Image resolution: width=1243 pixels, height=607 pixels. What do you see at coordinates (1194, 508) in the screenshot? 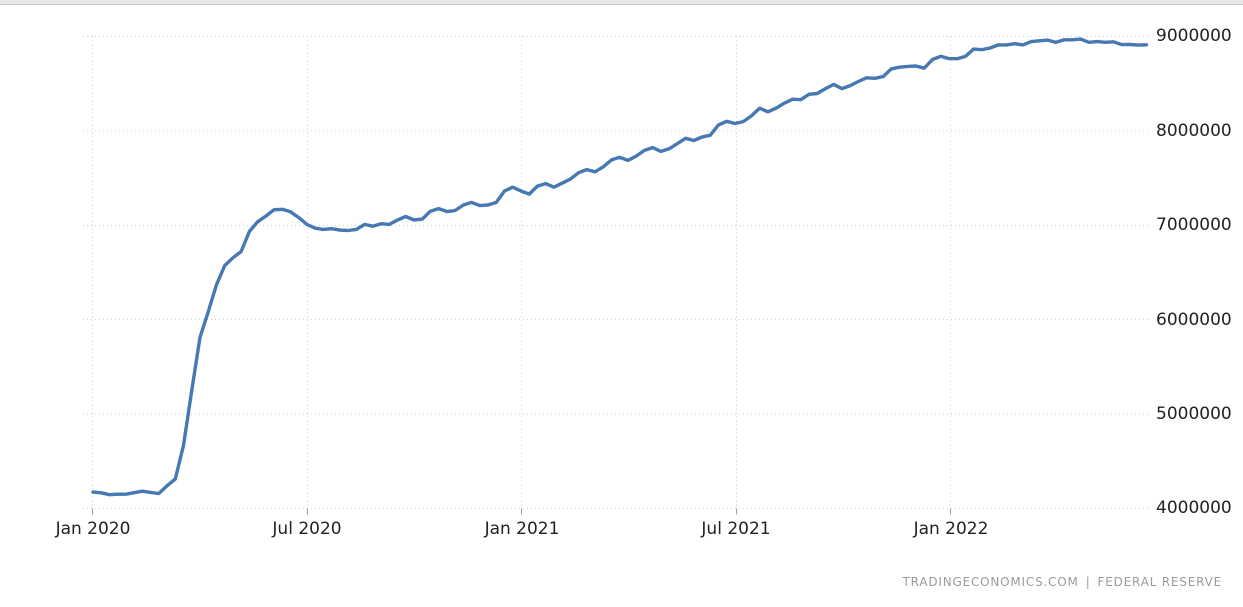
I see `y-tick-label: 4000000` at bounding box center [1194, 508].